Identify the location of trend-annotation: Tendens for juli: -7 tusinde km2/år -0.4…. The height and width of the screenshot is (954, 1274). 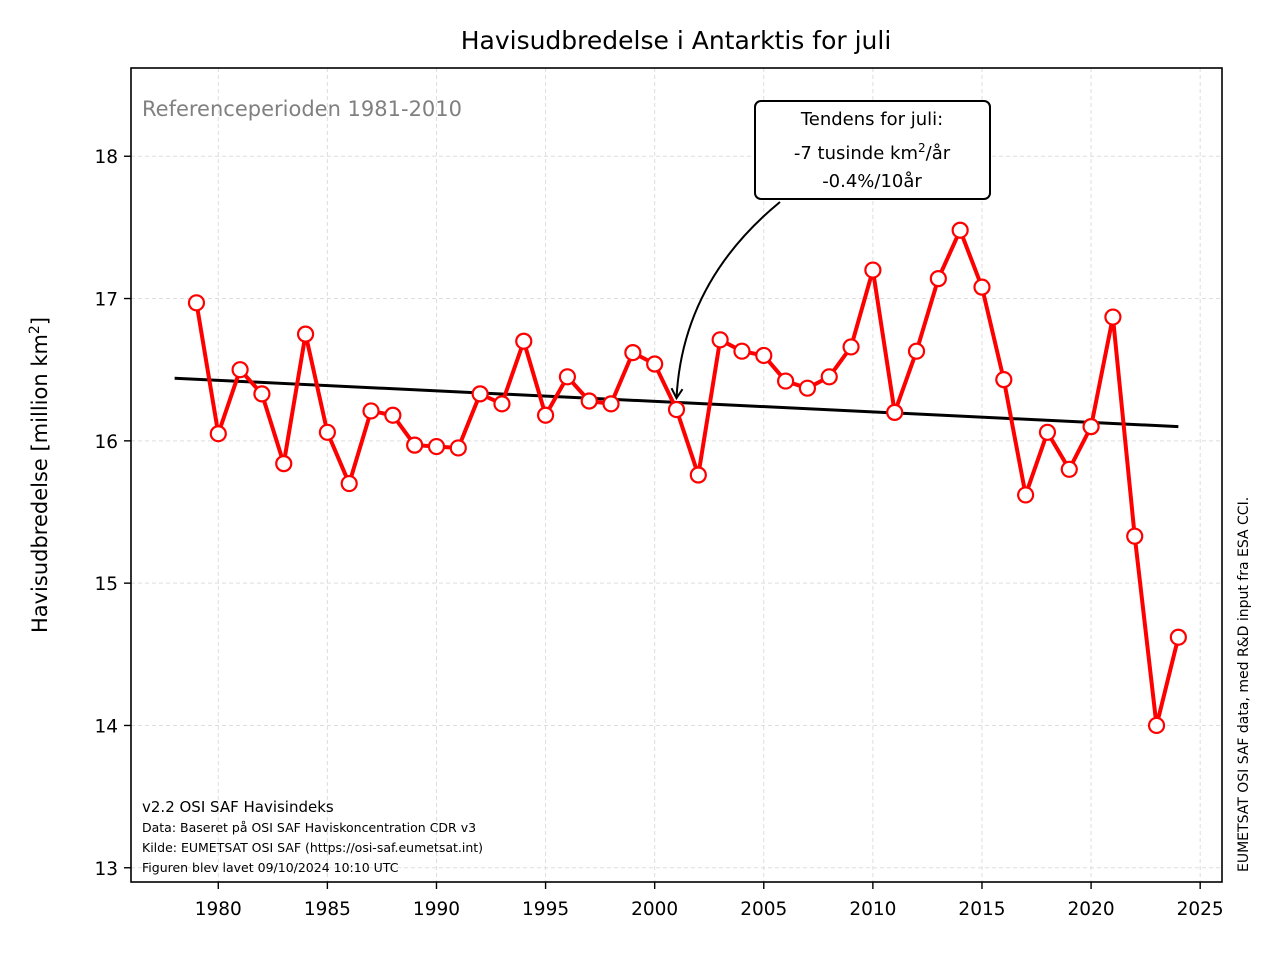
(830, 250).